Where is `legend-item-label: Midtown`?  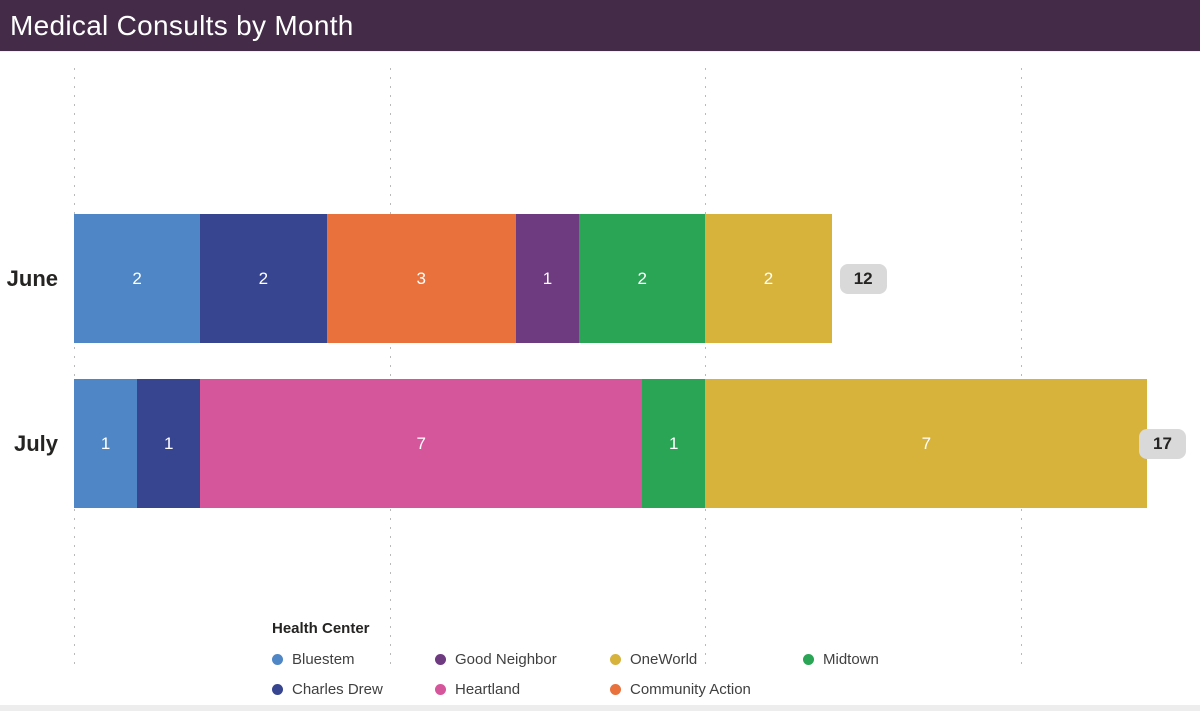
legend-item-label: Midtown is located at coordinates (851, 659).